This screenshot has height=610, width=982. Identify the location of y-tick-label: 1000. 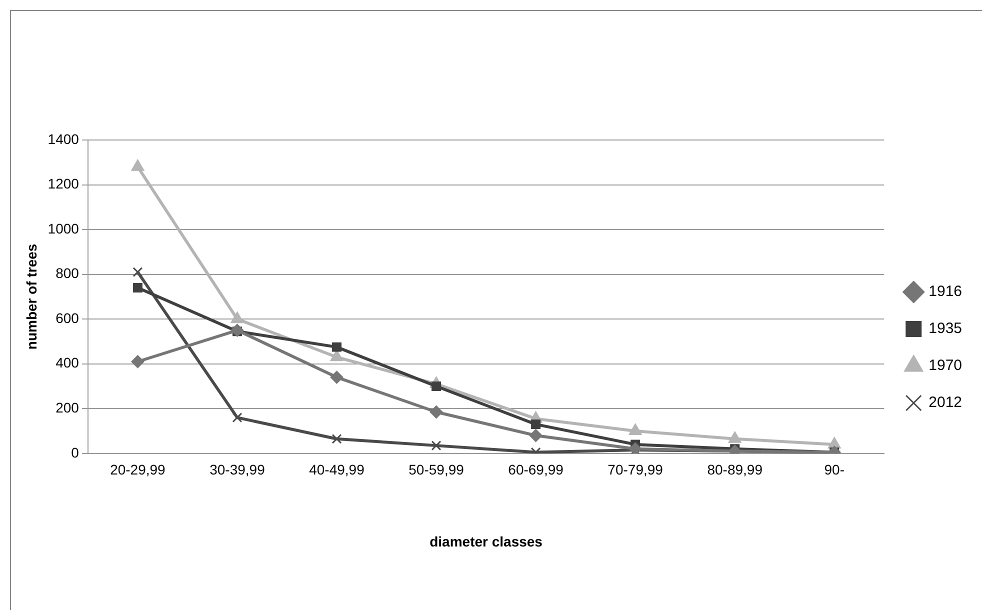
(64, 228).